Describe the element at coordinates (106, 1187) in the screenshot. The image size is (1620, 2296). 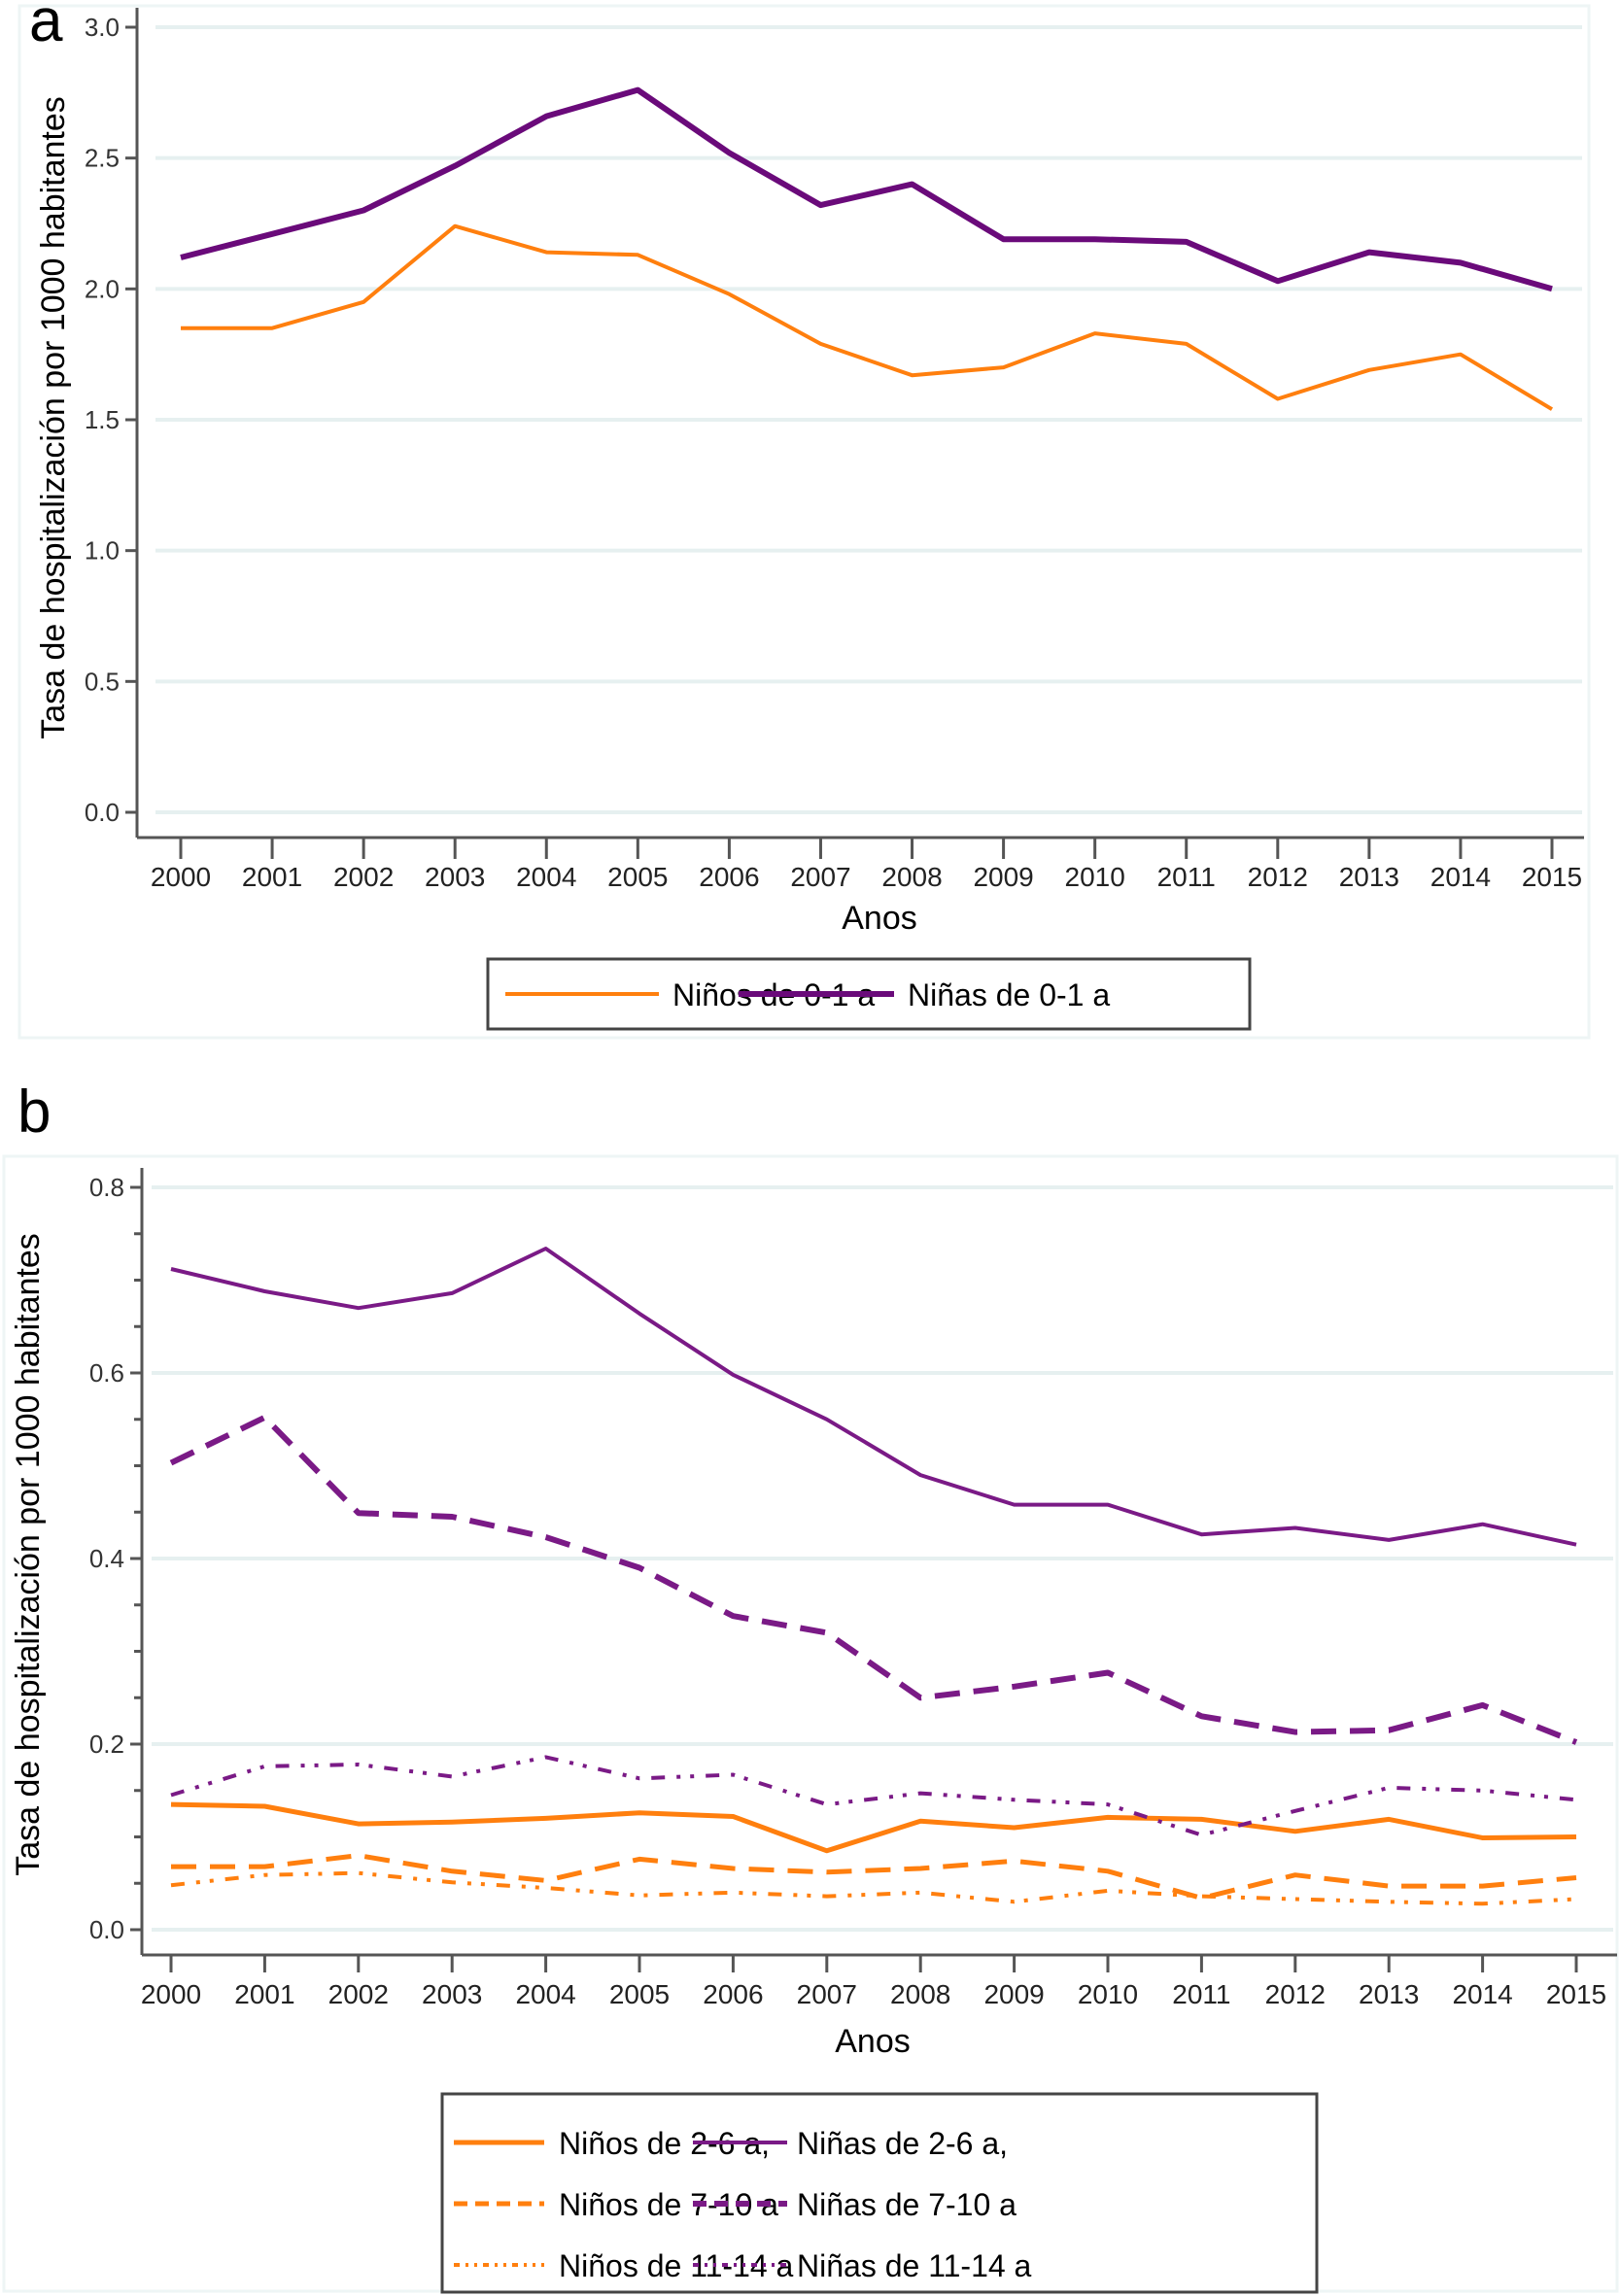
I see `y-tick-label: 0.8` at that location.